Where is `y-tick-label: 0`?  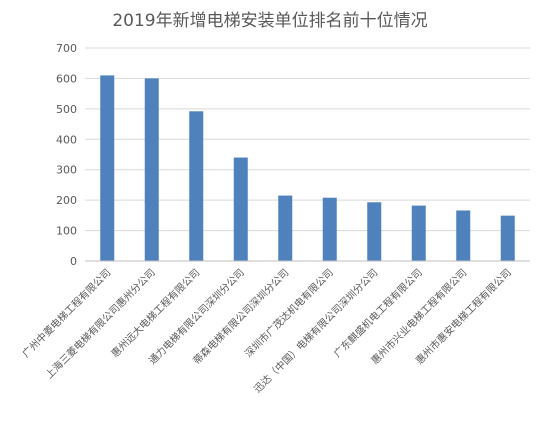
y-tick-label: 0 is located at coordinates (73, 261).